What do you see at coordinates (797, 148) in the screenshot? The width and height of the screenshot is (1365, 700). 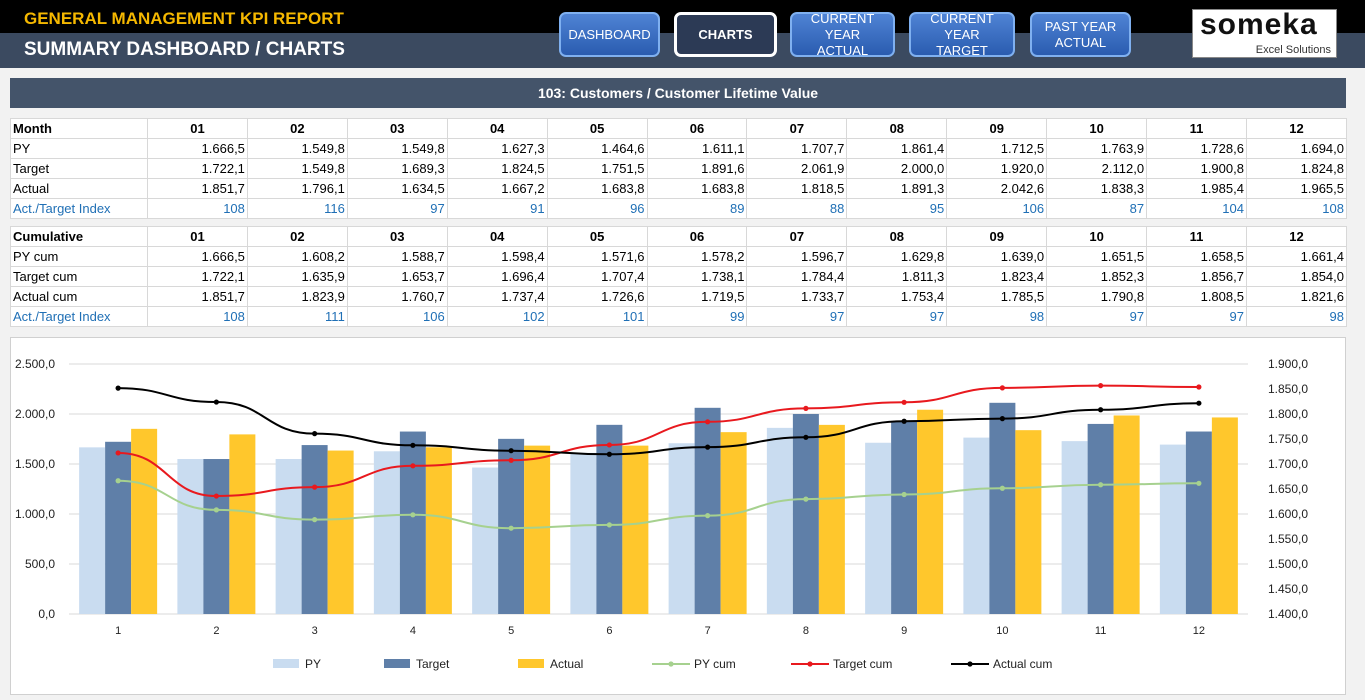 I see `value-cell: 1.707,7` at bounding box center [797, 148].